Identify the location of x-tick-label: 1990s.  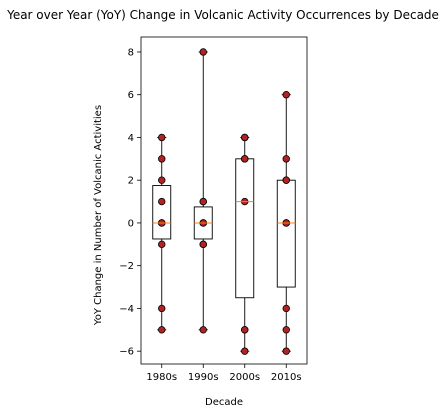
(203, 377).